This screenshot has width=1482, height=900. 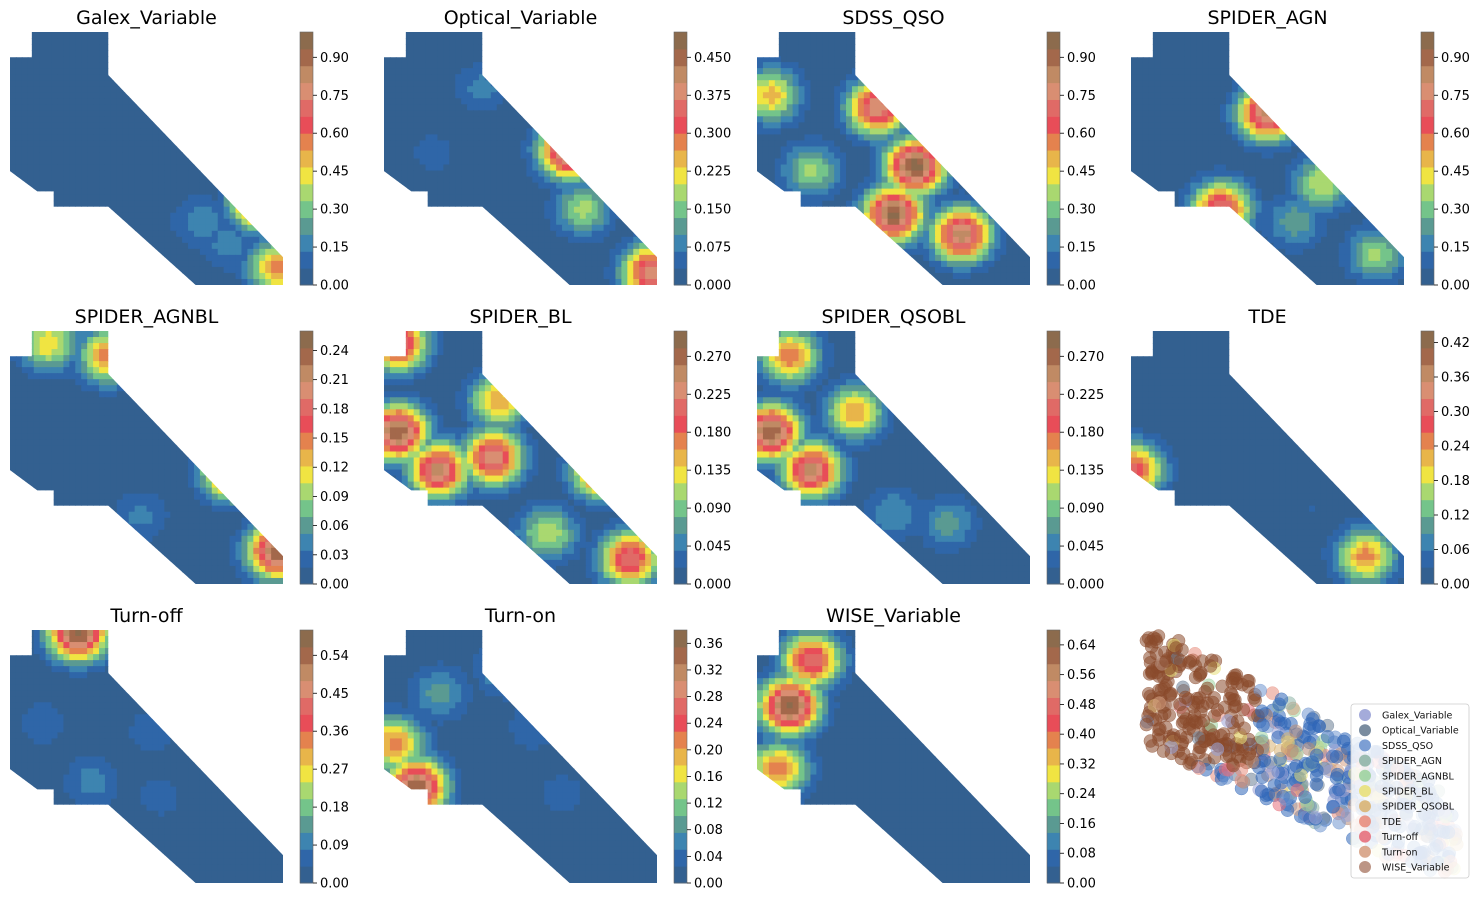 I want to click on legend-label: Optical_Variable, so click(x=1420, y=731).